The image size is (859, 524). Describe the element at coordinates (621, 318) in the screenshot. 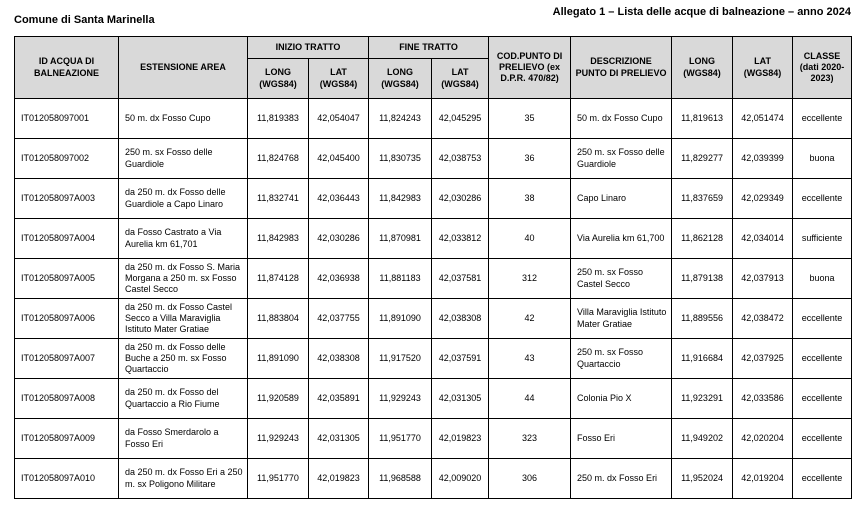

I see `cell-descrizione: Villa Maraviglia Istituto Mater Gratiae` at that location.